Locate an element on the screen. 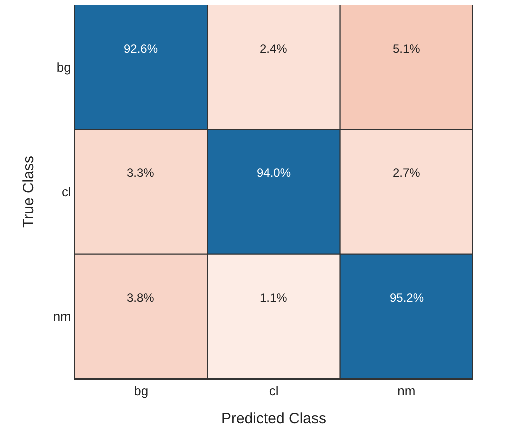 This screenshot has height=434, width=513. data-label: 92.6% is located at coordinates (141, 49).